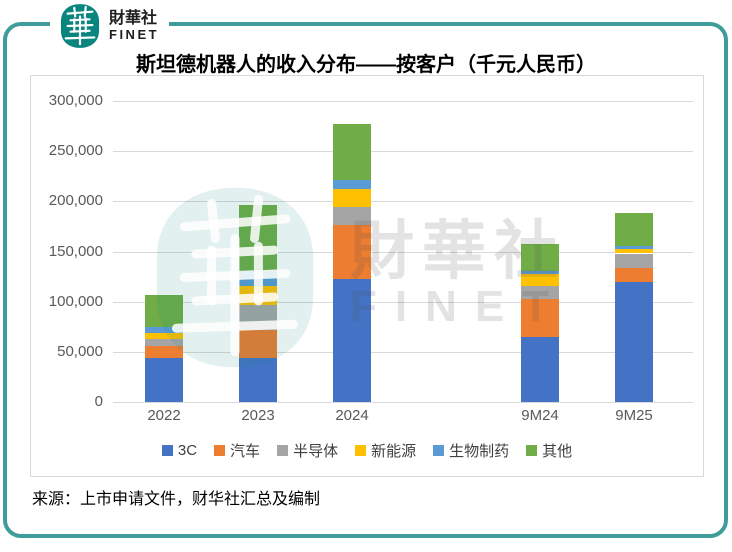 This screenshot has width=732, height=552. Describe the element at coordinates (164, 330) in the screenshot. I see `bar-segment-生物制药-2022` at that location.